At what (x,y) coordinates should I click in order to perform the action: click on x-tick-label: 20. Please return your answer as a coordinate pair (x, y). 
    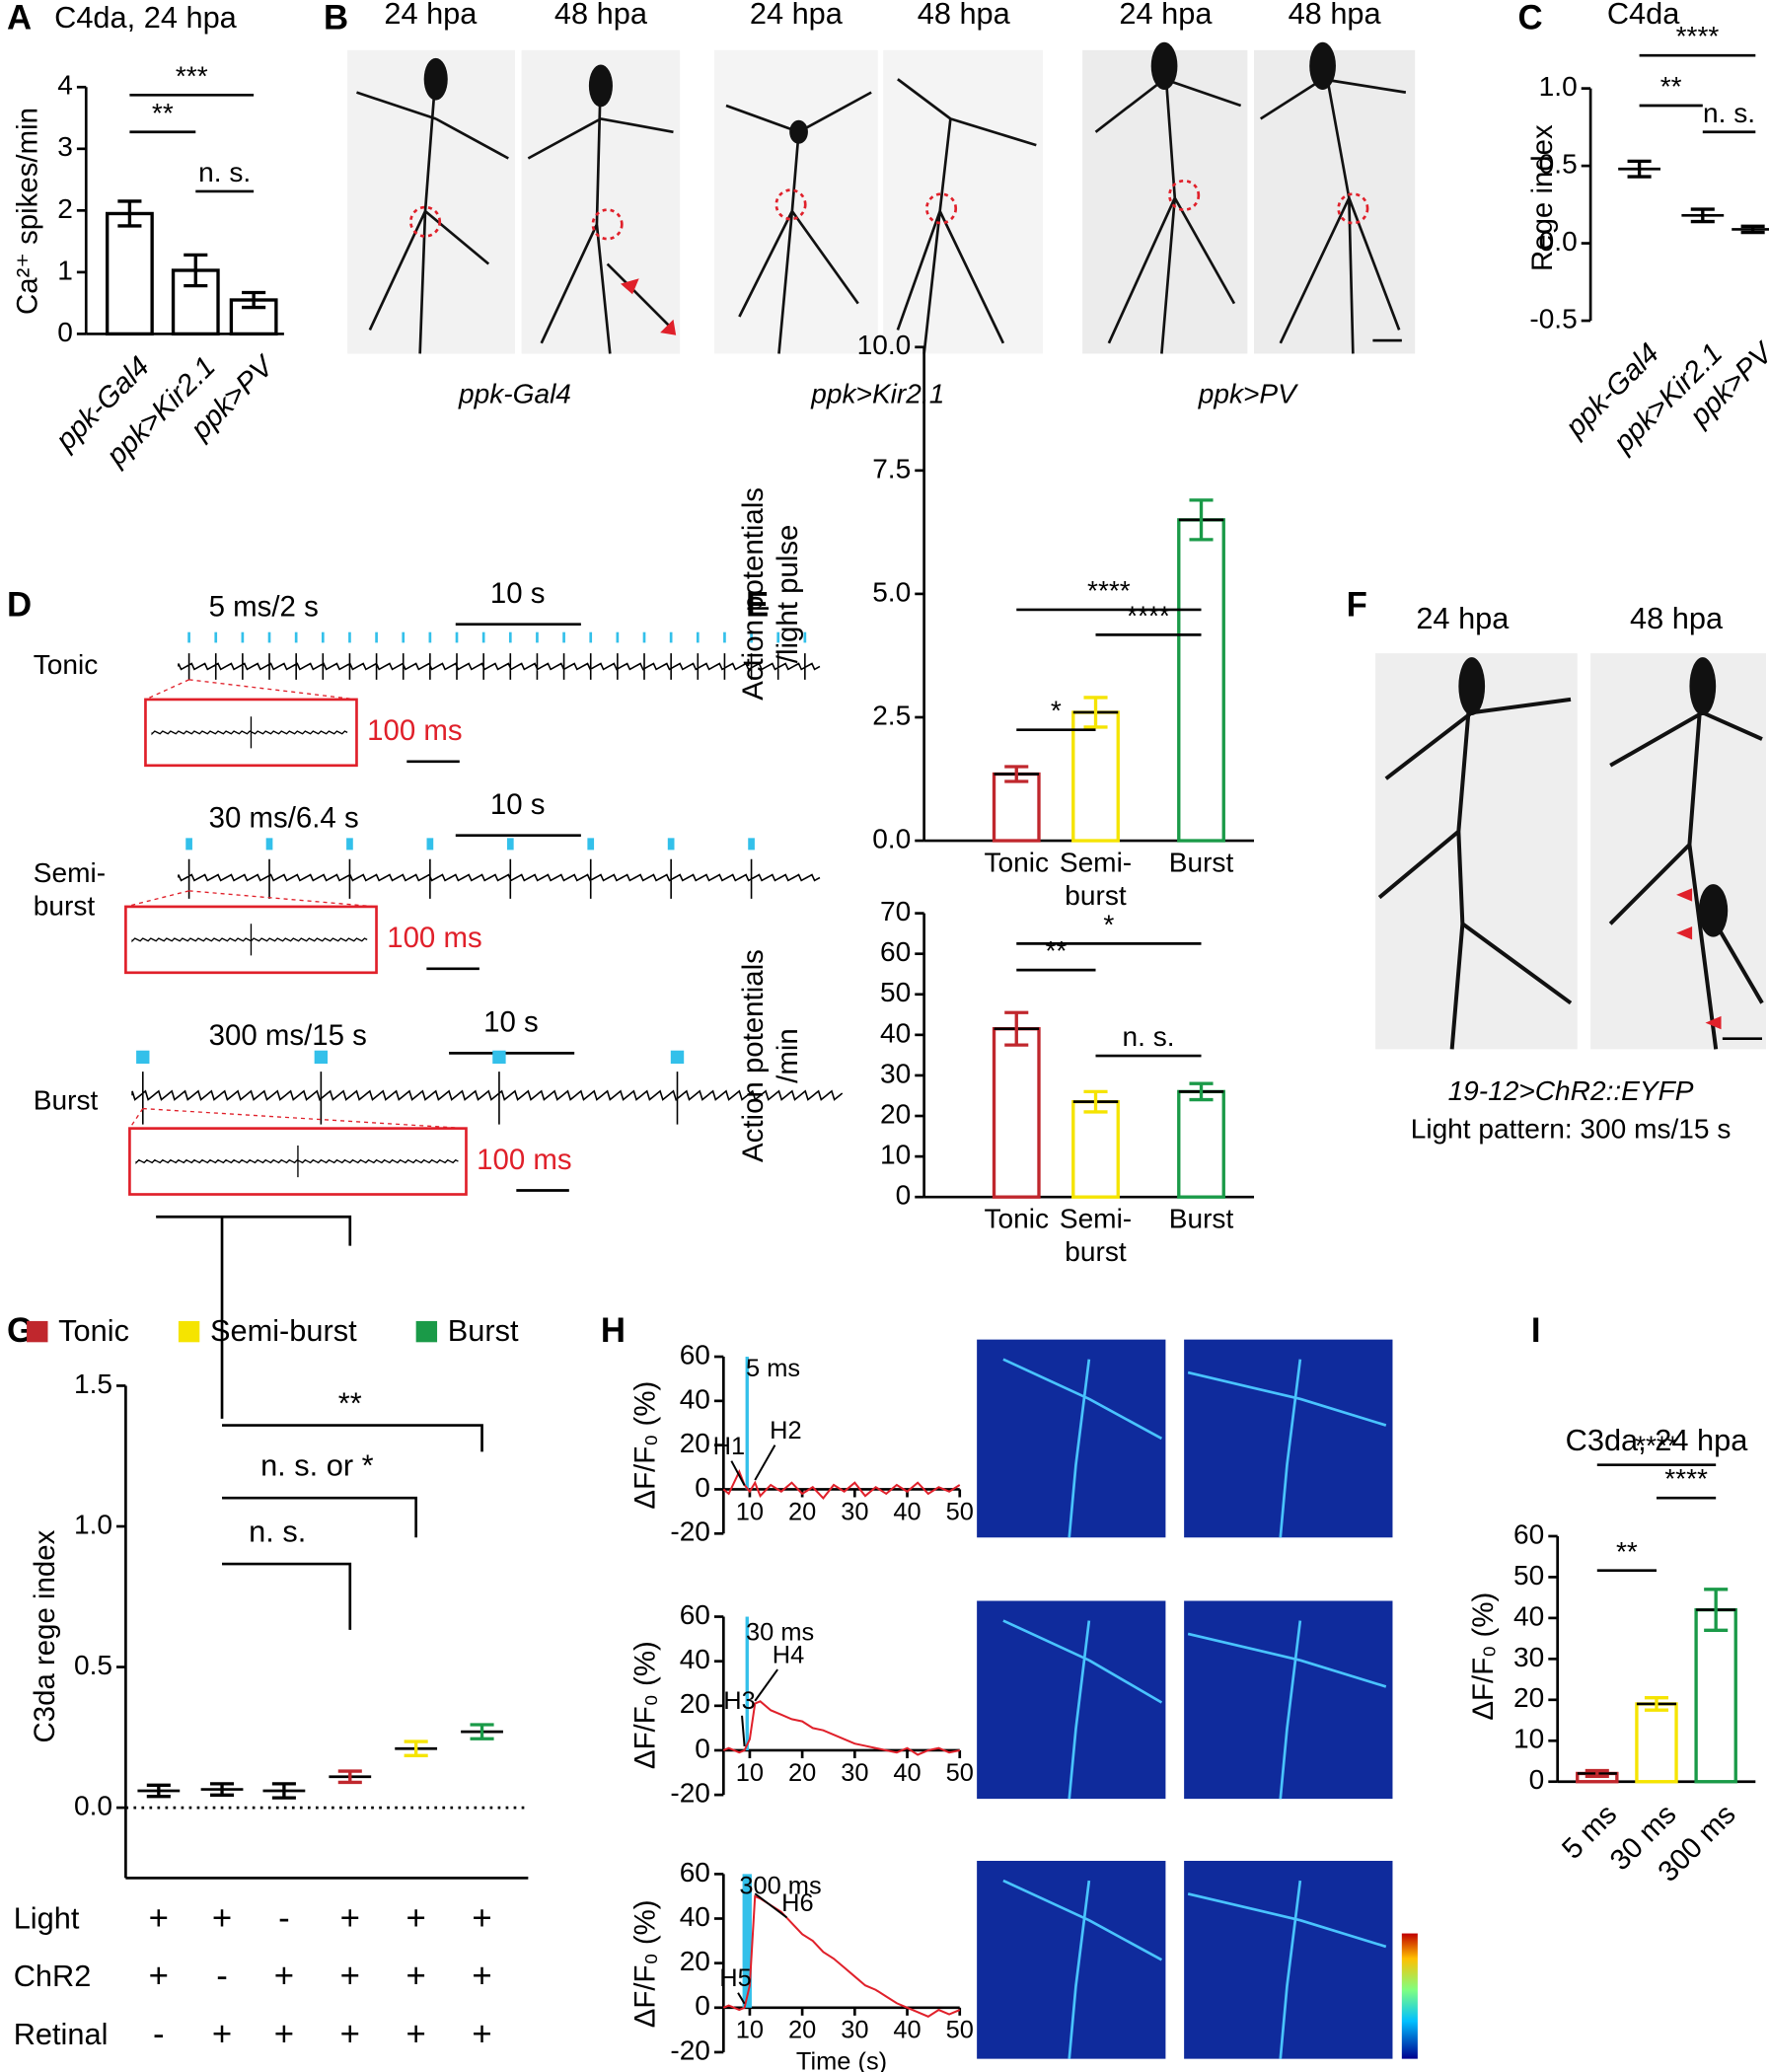
    Looking at the image, I should click on (802, 1773).